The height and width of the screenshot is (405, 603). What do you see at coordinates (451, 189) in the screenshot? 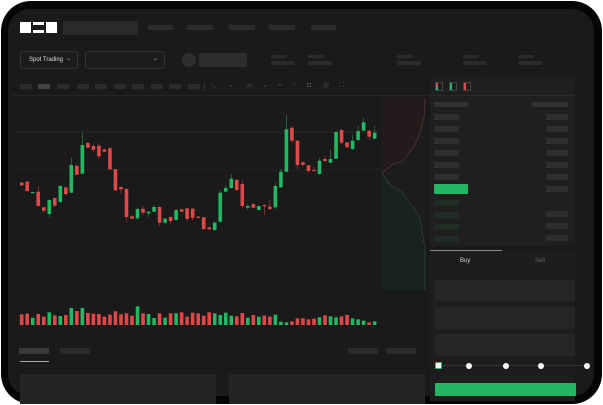
I see `last-price` at bounding box center [451, 189].